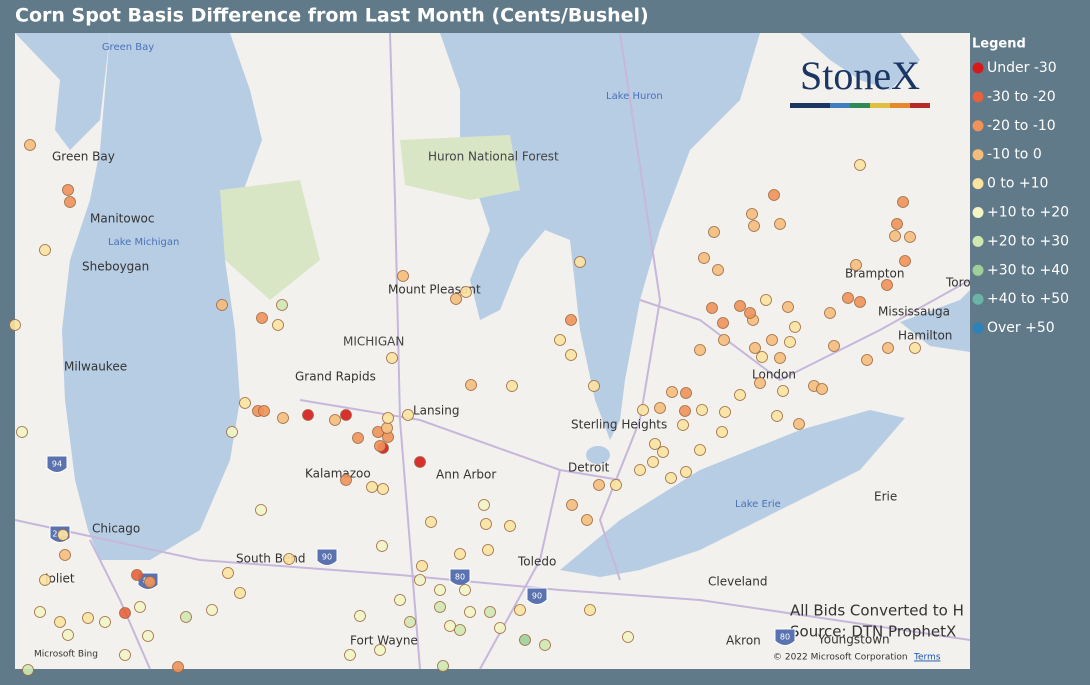 The image size is (1090, 685). What do you see at coordinates (373, 342) in the screenshot?
I see `map-label: MICHIGAN` at bounding box center [373, 342].